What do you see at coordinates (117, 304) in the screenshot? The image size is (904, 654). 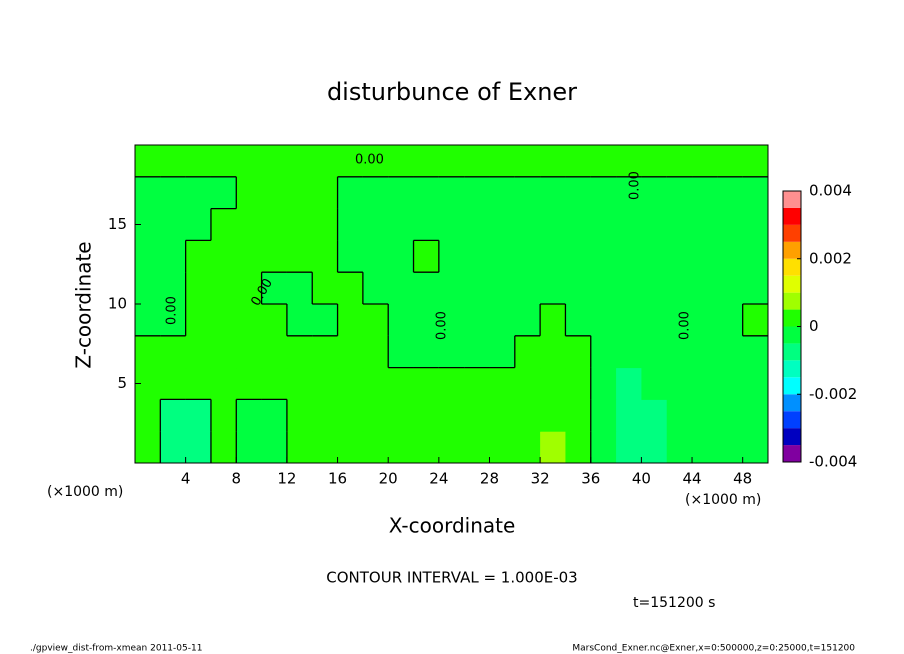 I see `y-tick-label: 10` at bounding box center [117, 304].